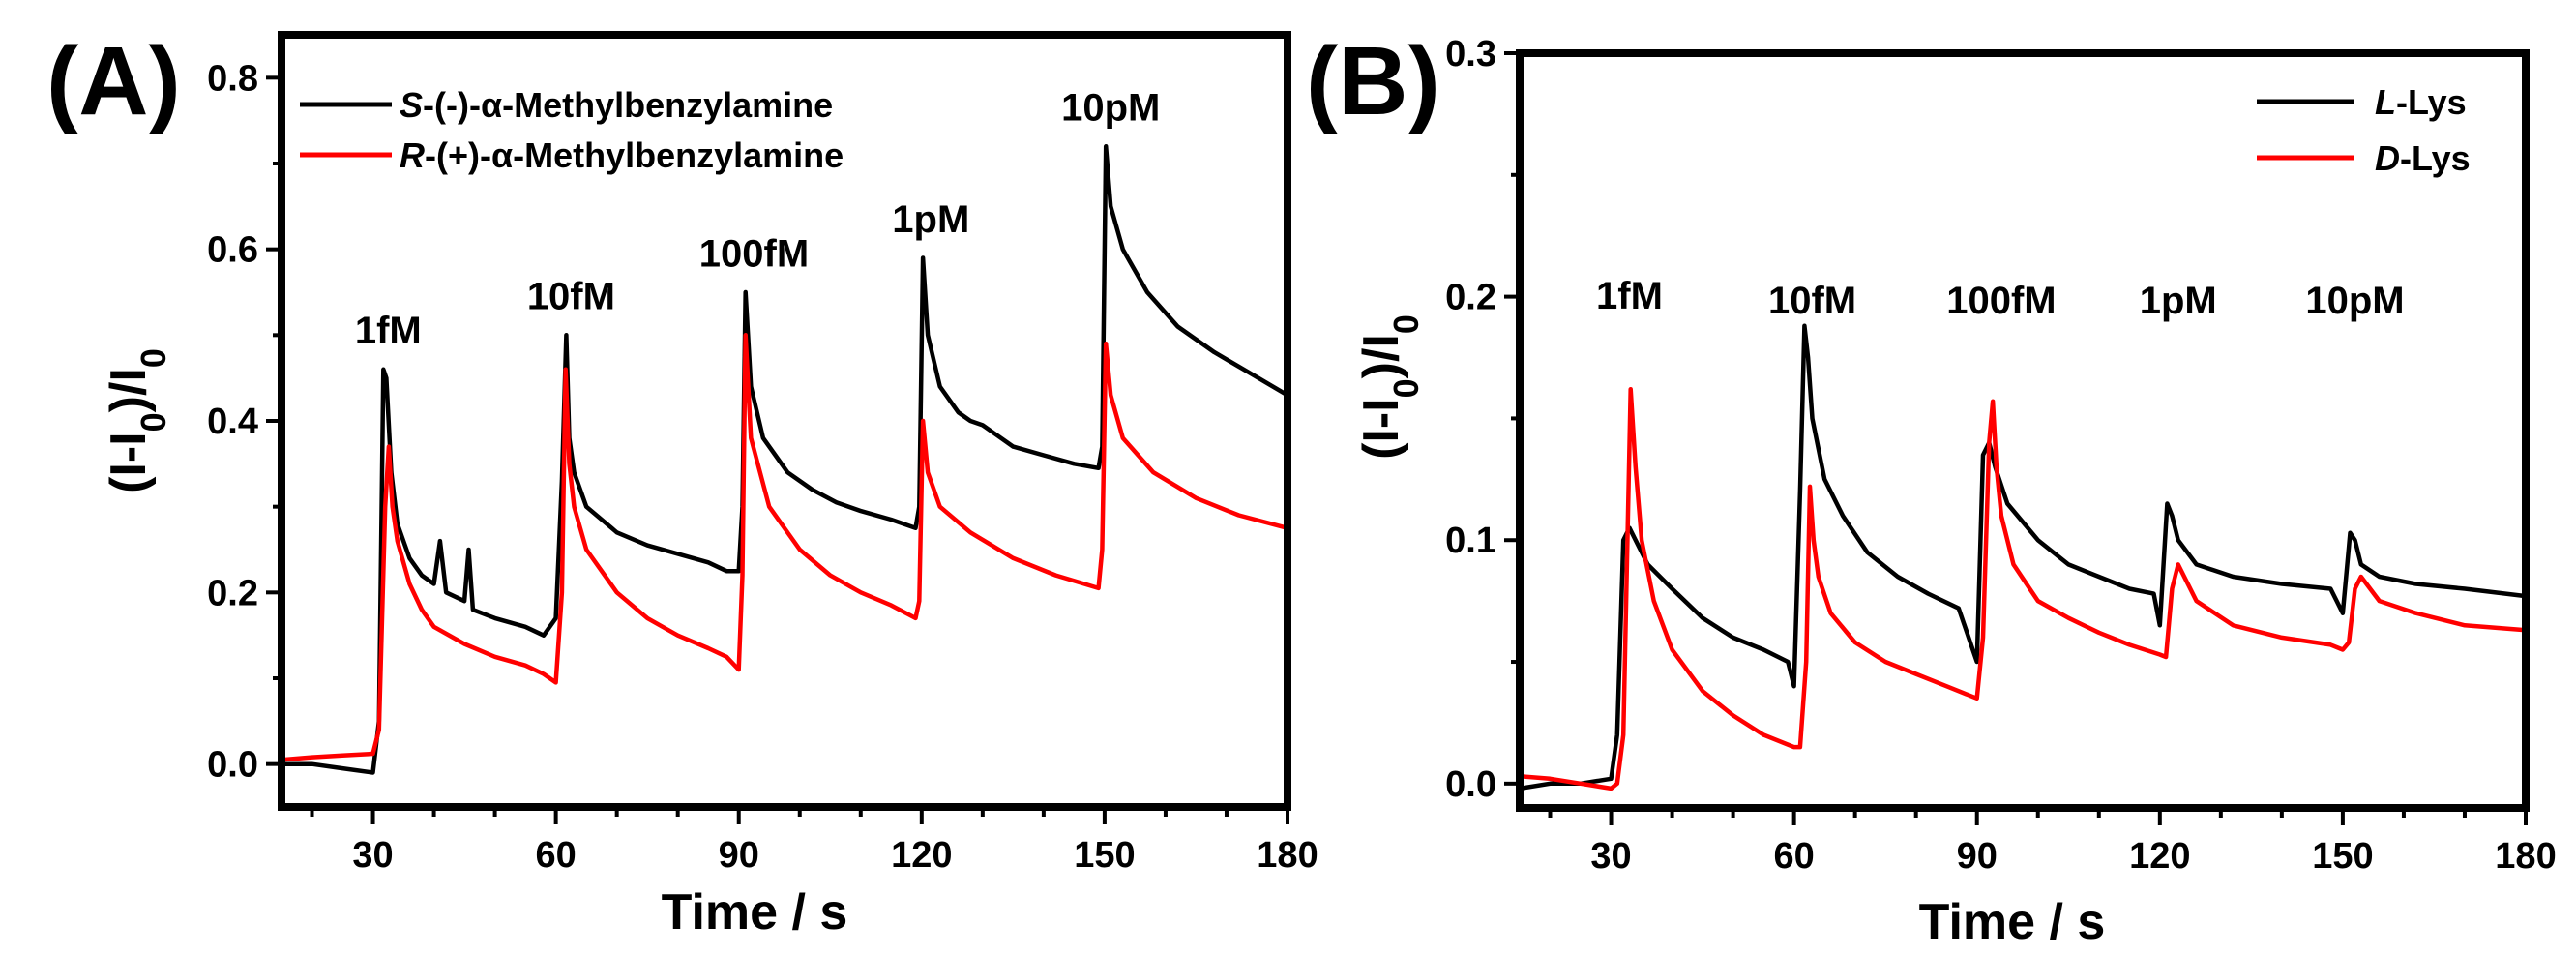  I want to click on panel-a-y-tick-label: 0.6, so click(232, 251).